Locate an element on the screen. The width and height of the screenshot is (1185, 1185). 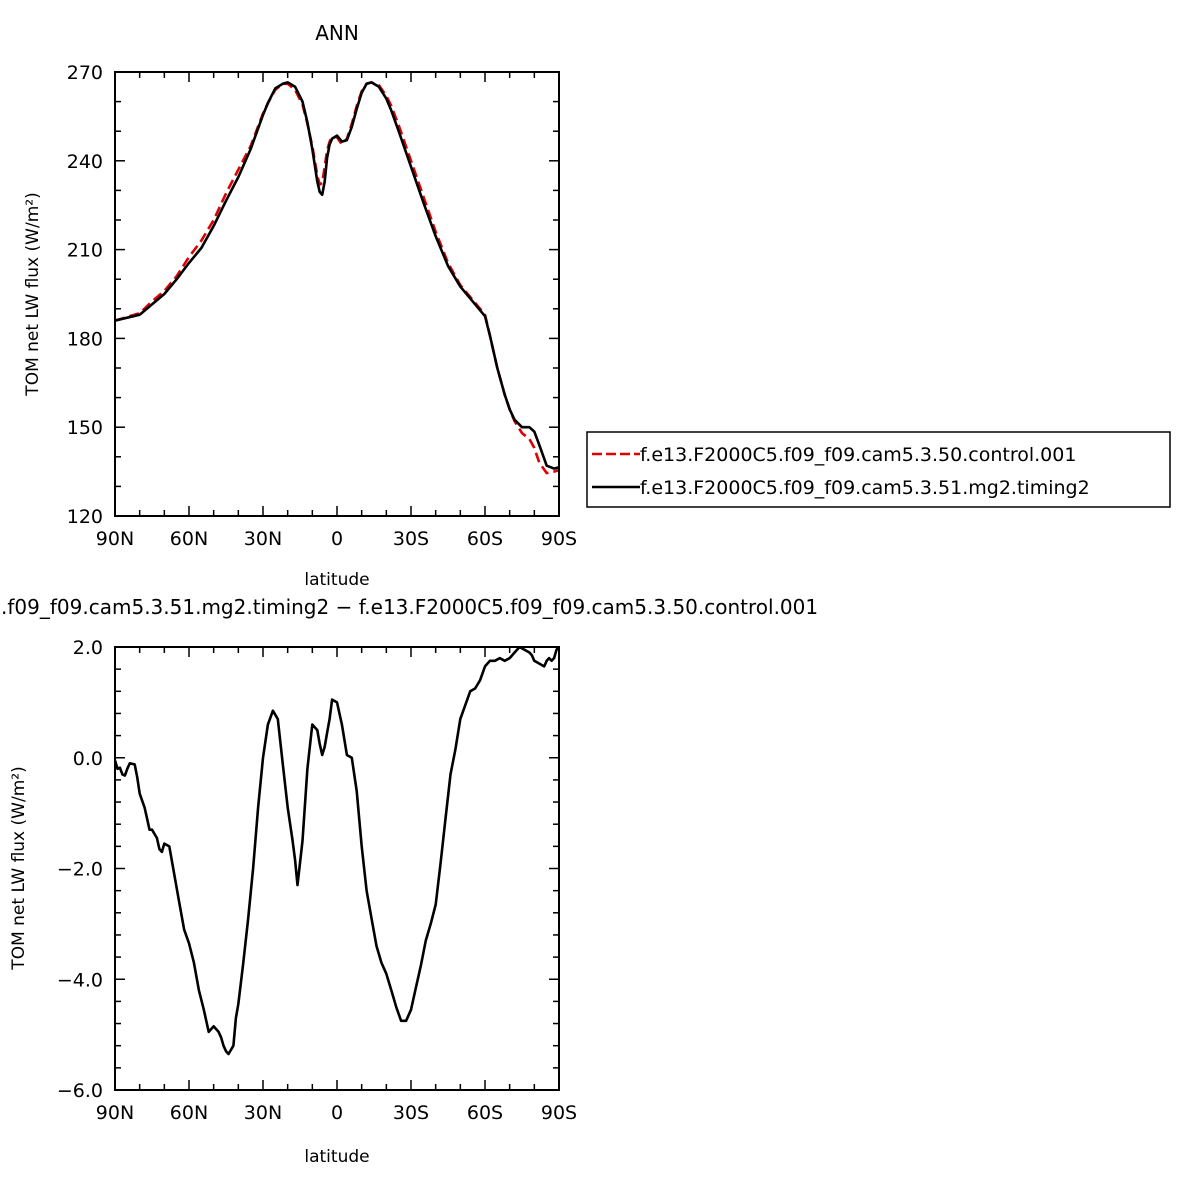
bottom-y-axis-label: TOM net LW flux (W/m²) is located at coordinates (19, 868).